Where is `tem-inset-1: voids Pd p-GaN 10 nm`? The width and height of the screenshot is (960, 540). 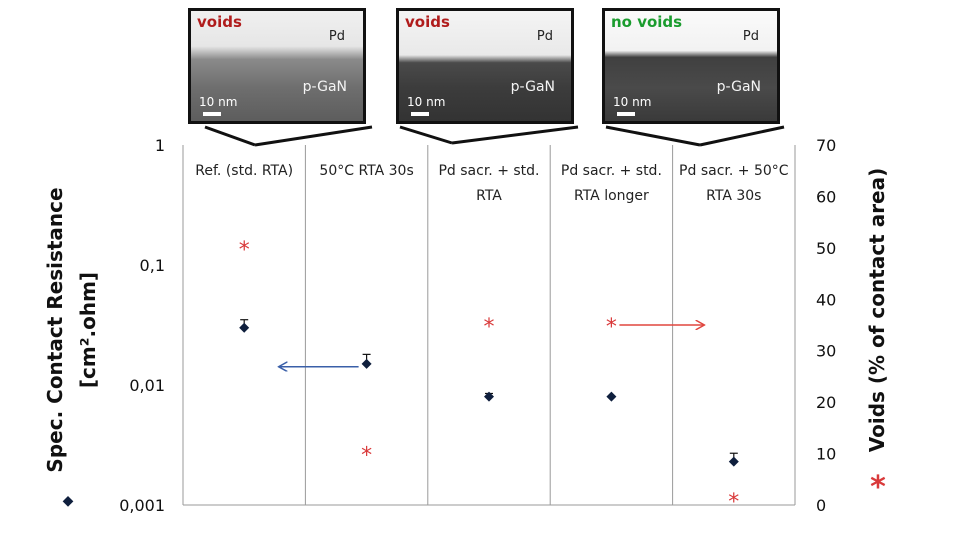
tem-inset-1: voids Pd p-GaN 10 nm is located at coordinates (277, 66).